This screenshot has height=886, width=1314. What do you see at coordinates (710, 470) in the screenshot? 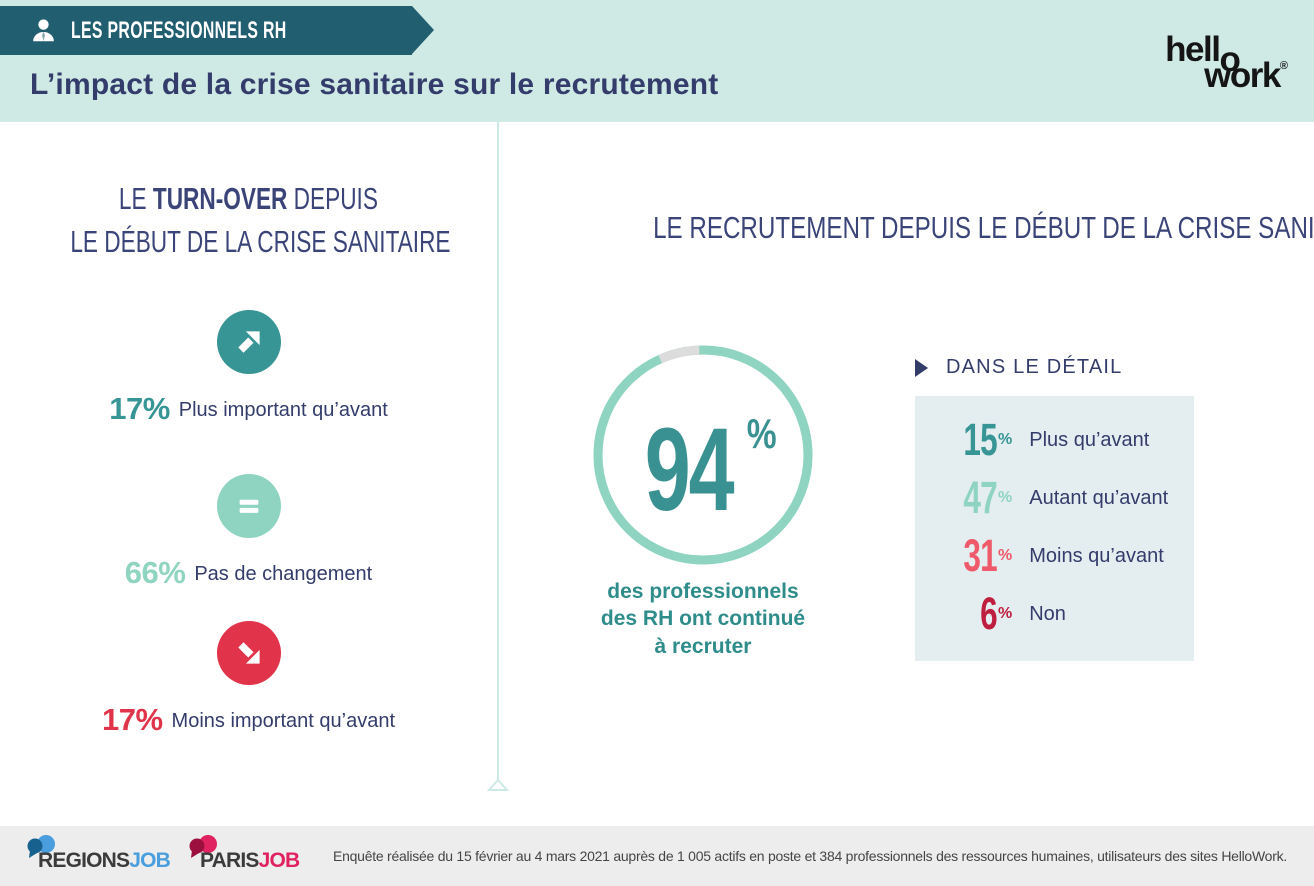
I see `donut-value: 94%` at bounding box center [710, 470].